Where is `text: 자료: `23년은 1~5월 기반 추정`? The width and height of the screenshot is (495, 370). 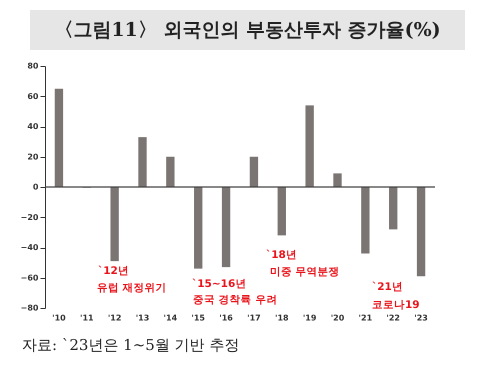
text: 자료: `23년은 1~5월 기반 추정 is located at coordinates (131, 345).